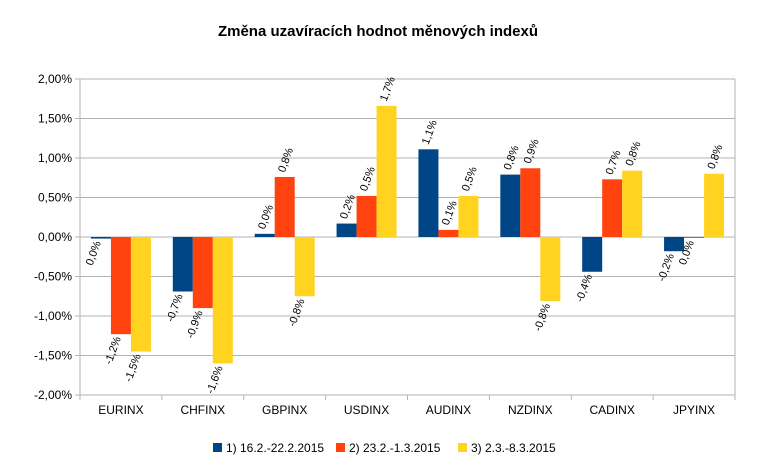 The height and width of the screenshot is (473, 757). Describe the element at coordinates (55, 79) in the screenshot. I see `y-tick-label: 2,00%` at that location.